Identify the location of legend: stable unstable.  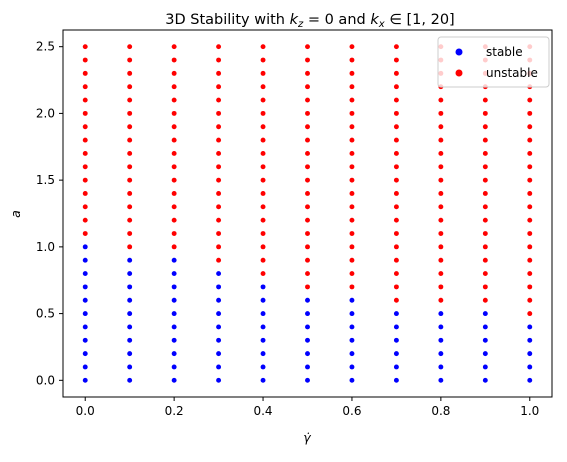
(493, 62).